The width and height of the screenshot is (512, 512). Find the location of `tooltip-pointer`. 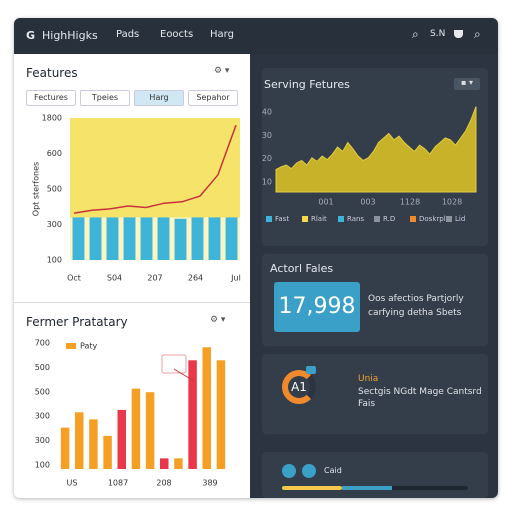

tooltip-pointer is located at coordinates (184, 375).